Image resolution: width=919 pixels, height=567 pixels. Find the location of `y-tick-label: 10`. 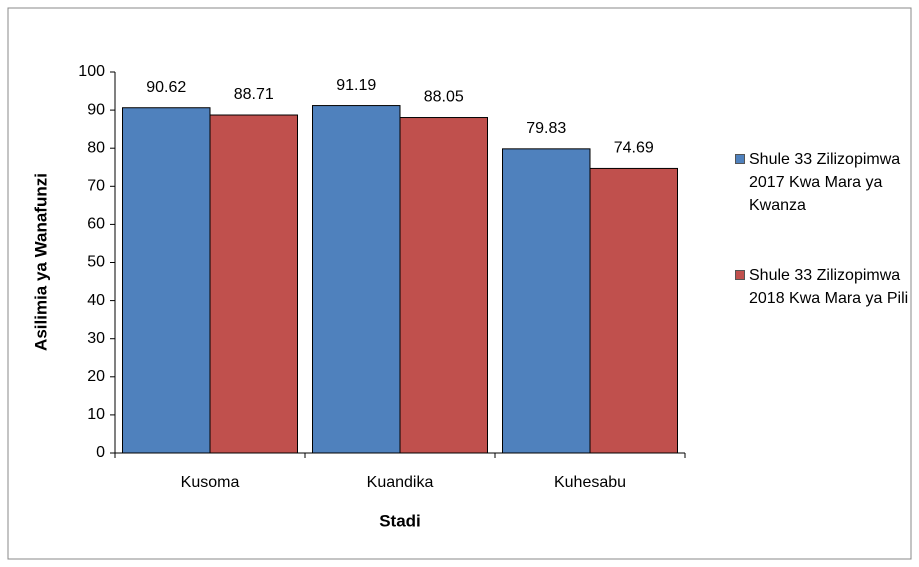

y-tick-label: 10 is located at coordinates (96, 414).